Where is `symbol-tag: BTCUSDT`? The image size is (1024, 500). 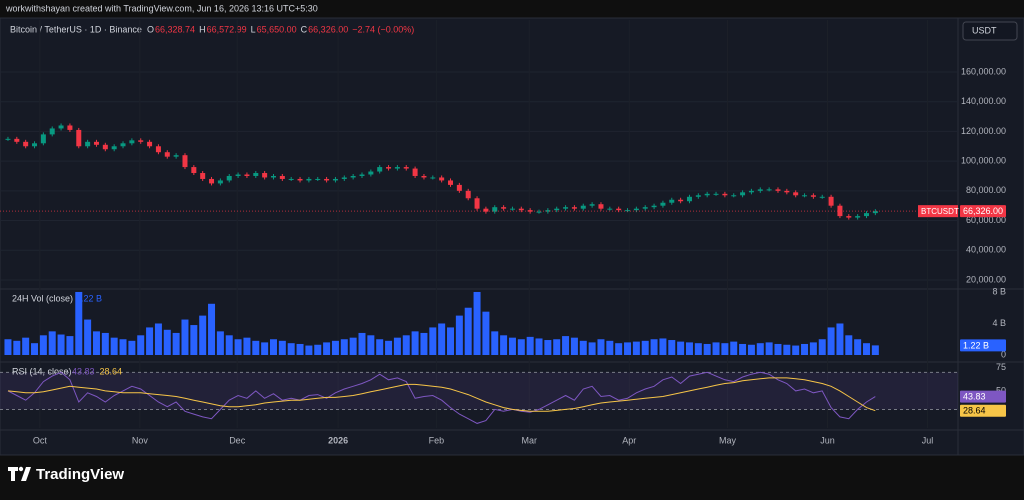 symbol-tag: BTCUSDT is located at coordinates (940, 211).